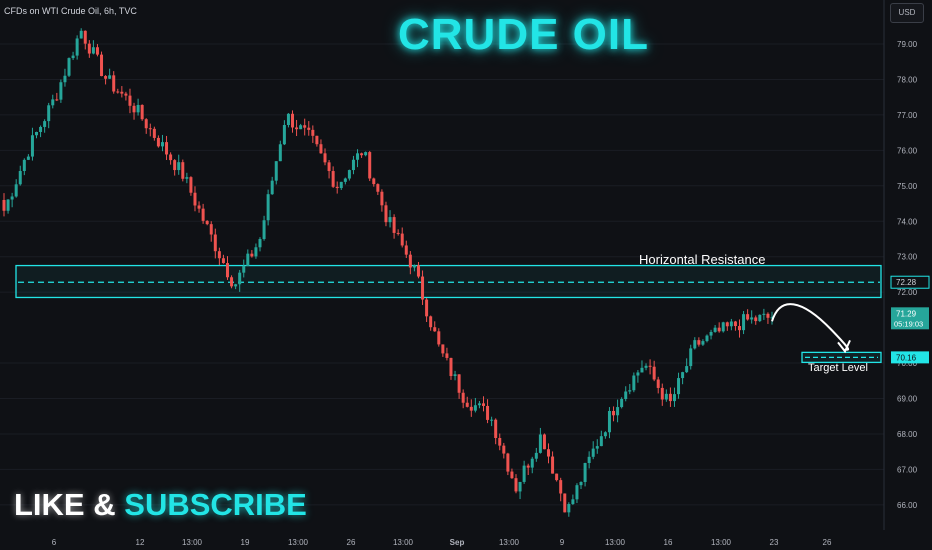  I want to click on time-tick-label: Sep, so click(457, 542).